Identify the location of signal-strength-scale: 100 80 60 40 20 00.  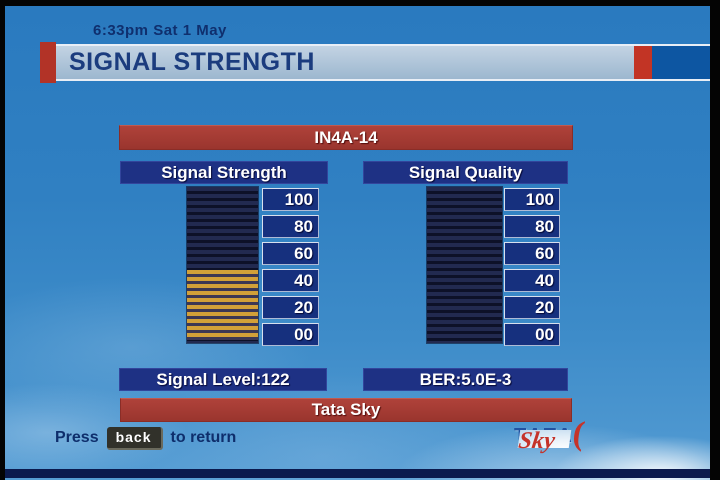
(290, 269).